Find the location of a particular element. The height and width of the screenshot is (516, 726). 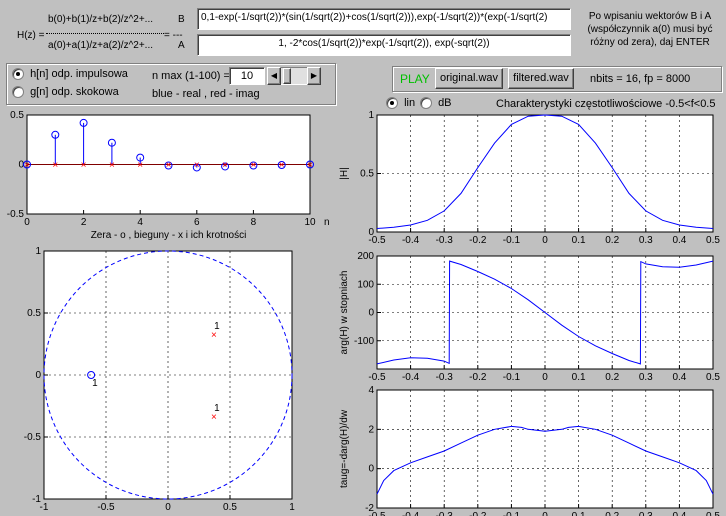

group-delay-xtick-label: -0.2 is located at coordinates (478, 513).